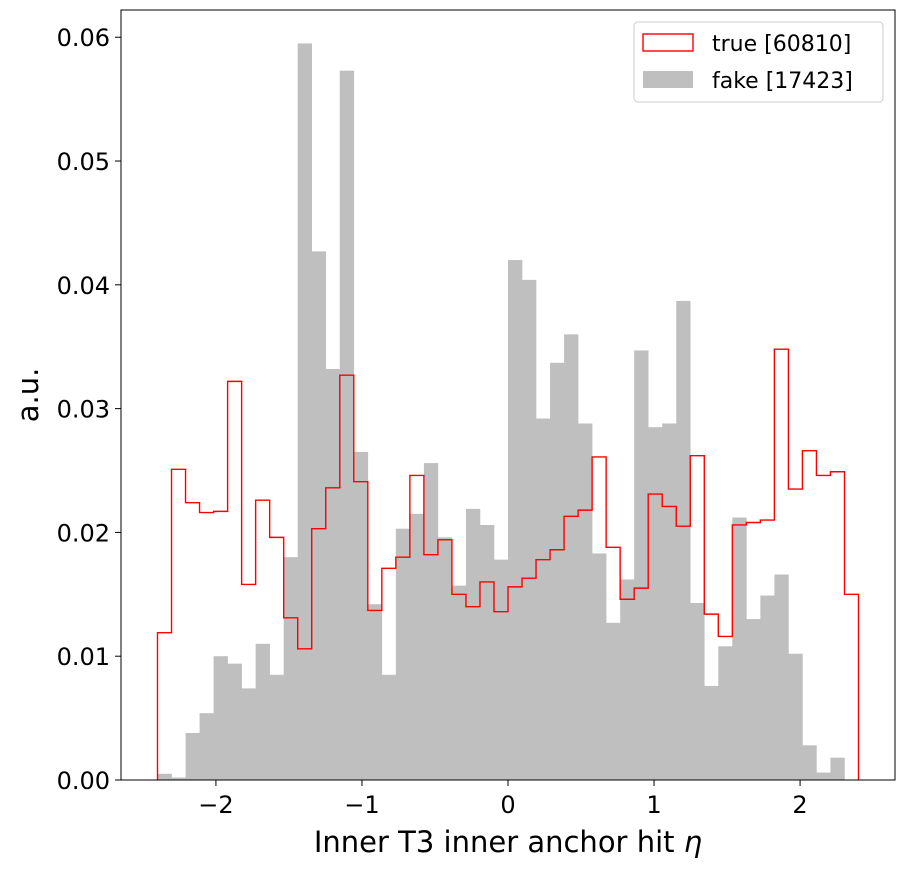 This screenshot has height=870, width=905. Describe the element at coordinates (361, 805) in the screenshot. I see `x-tick-label: −1` at that location.